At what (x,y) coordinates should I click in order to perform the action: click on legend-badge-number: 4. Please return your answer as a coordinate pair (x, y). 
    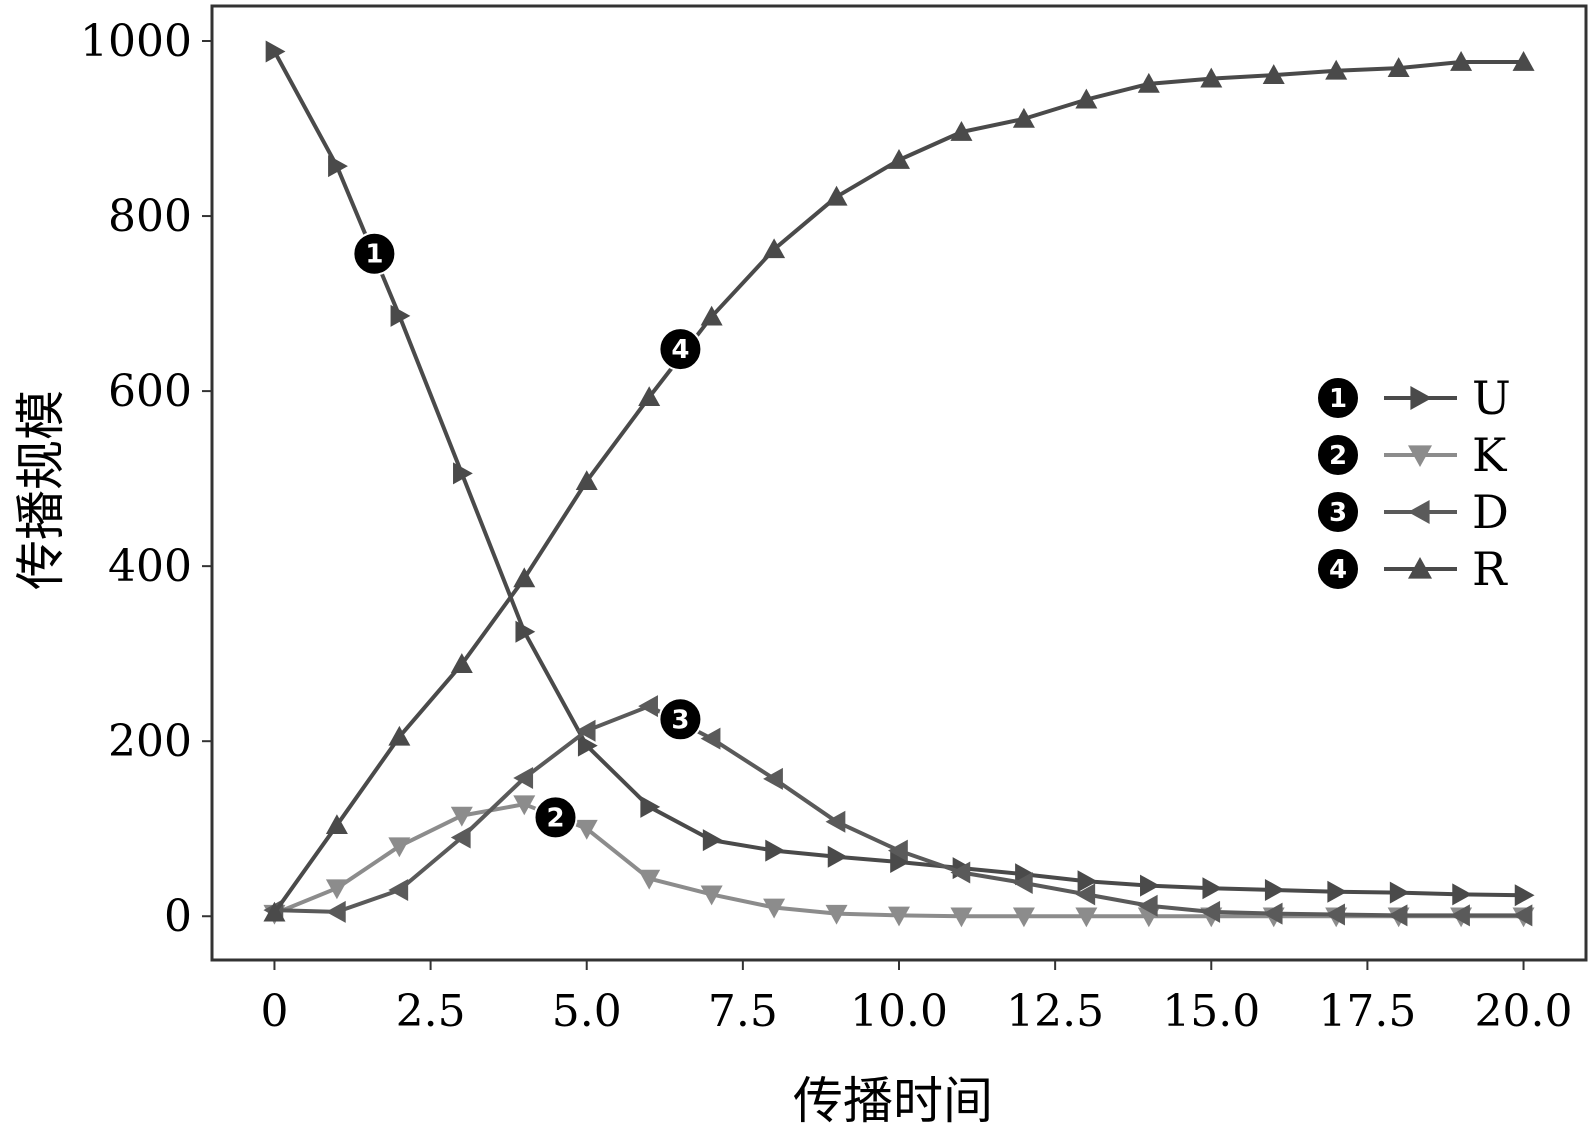
    Looking at the image, I should click on (1338, 570).